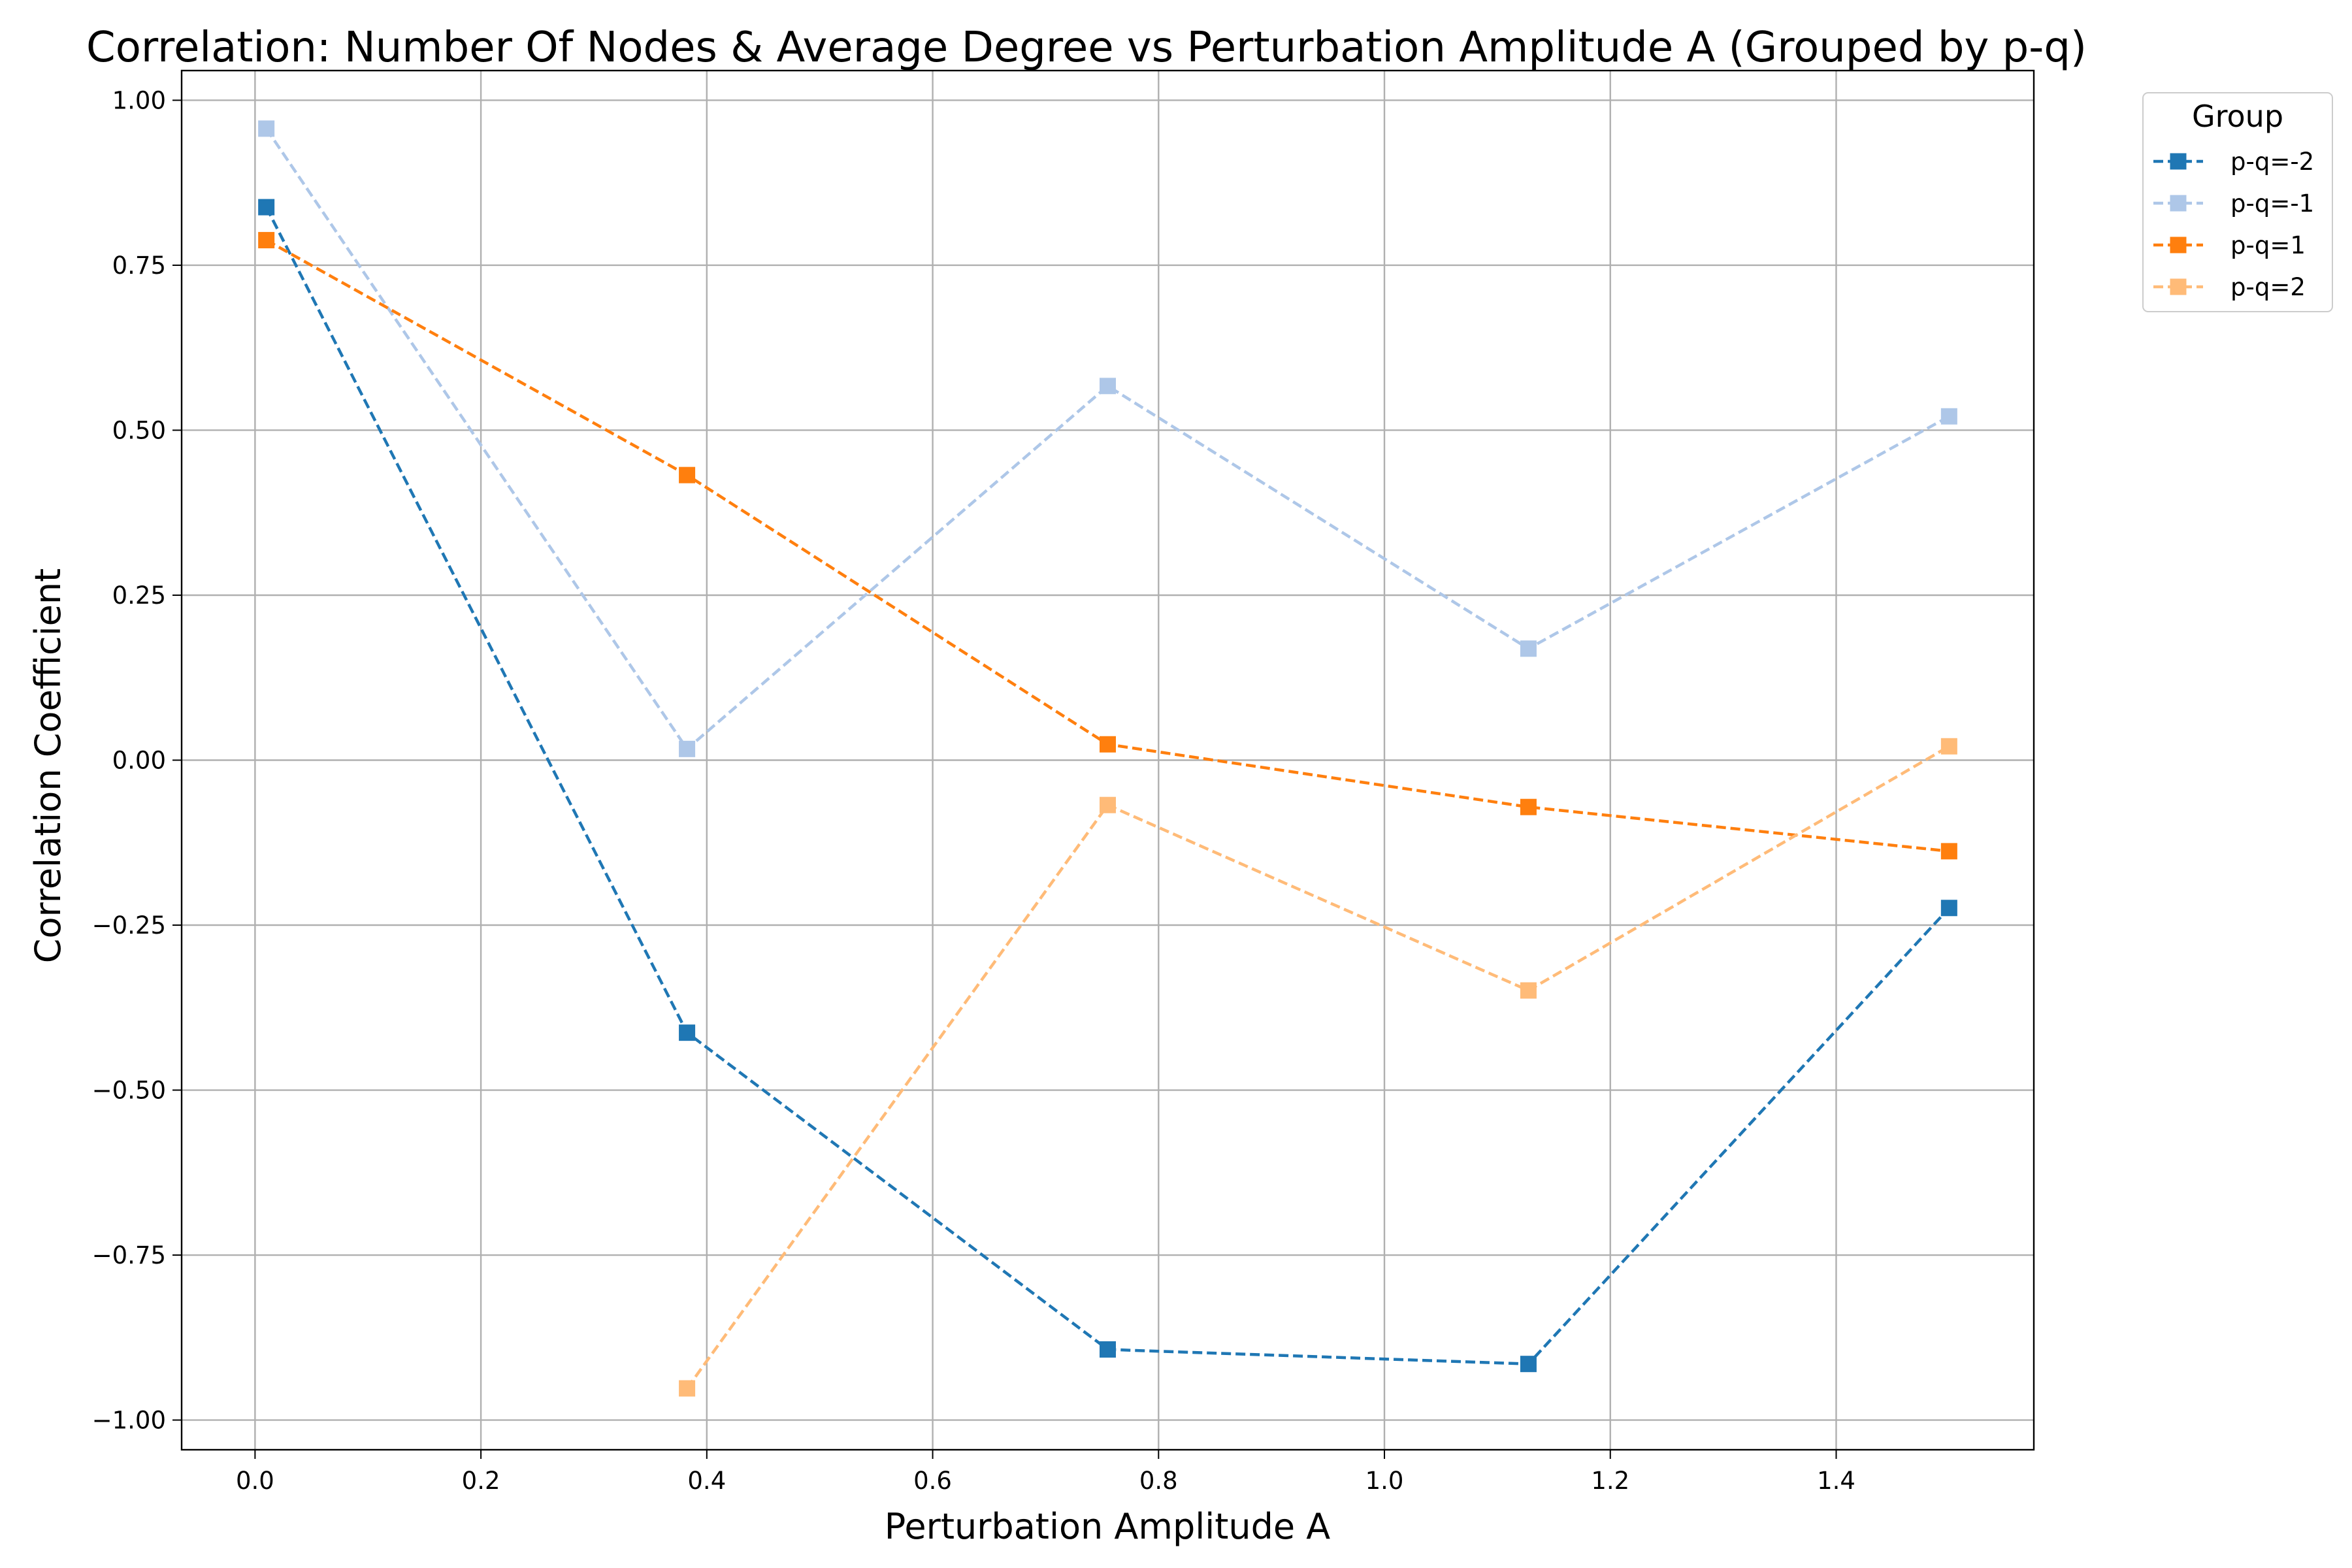 This screenshot has width=2352, height=1568. Describe the element at coordinates (139, 430) in the screenshot. I see `y-tick-label-6: 0.50` at that location.